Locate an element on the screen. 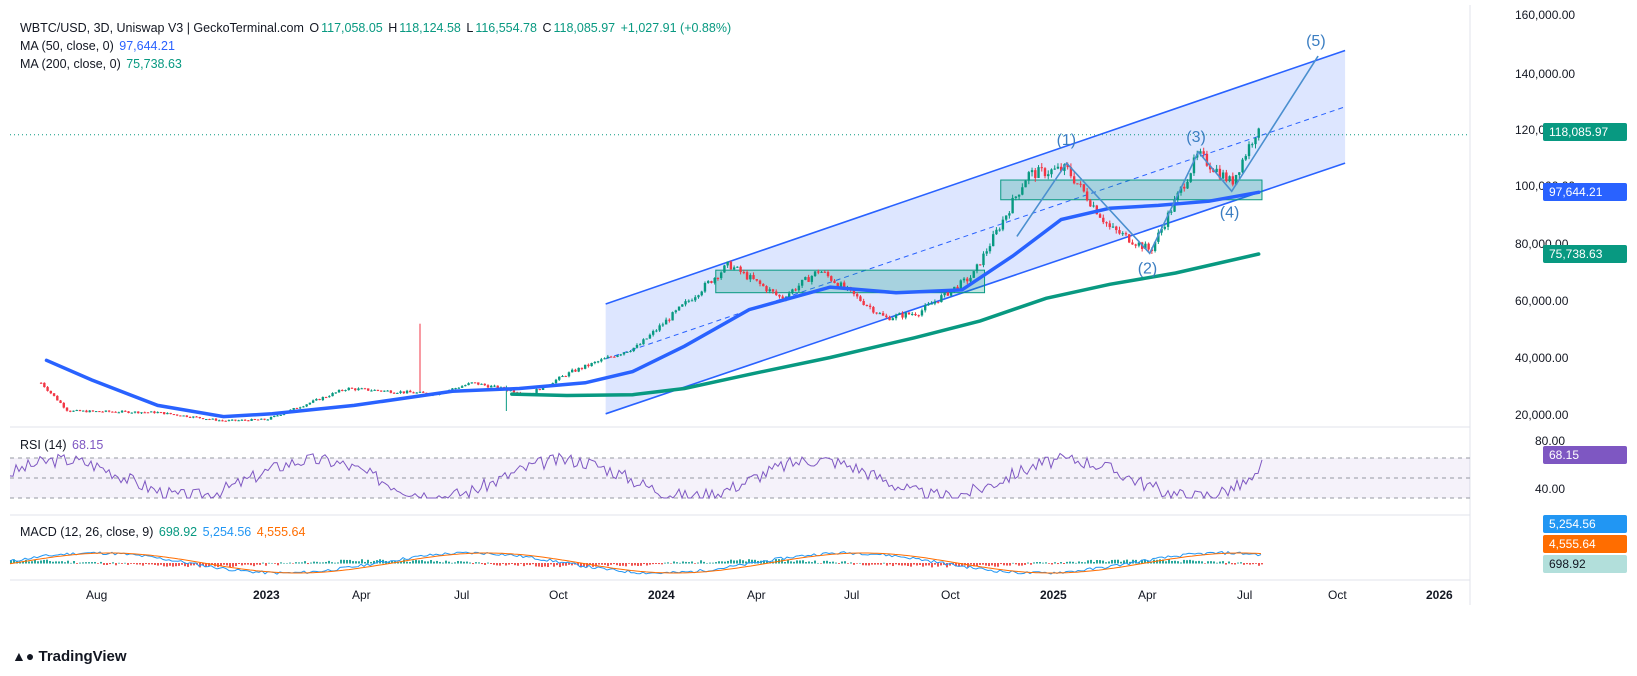 The width and height of the screenshot is (1637, 676). tradingview-logo: ▲● TradingView is located at coordinates (69, 656).